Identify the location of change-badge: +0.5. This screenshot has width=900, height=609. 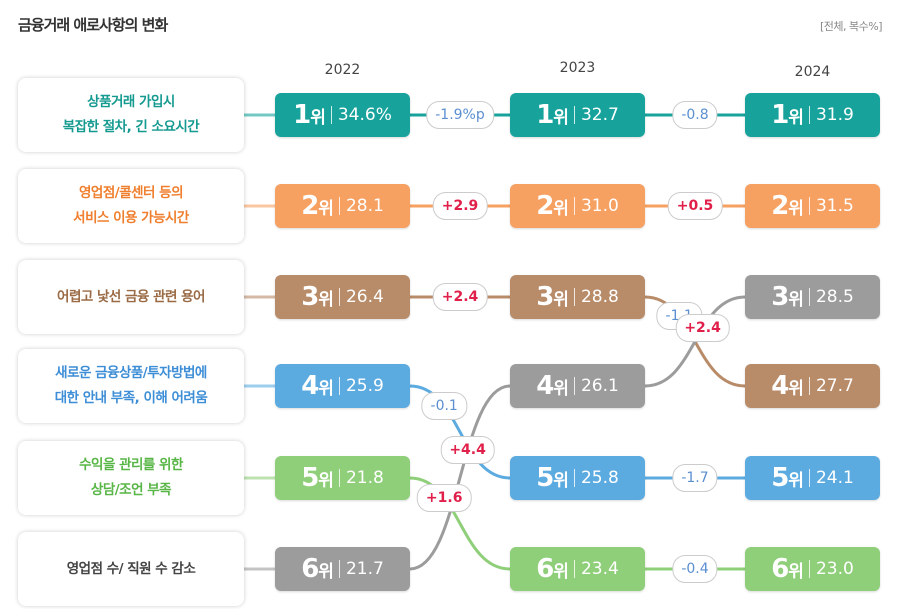
(695, 206).